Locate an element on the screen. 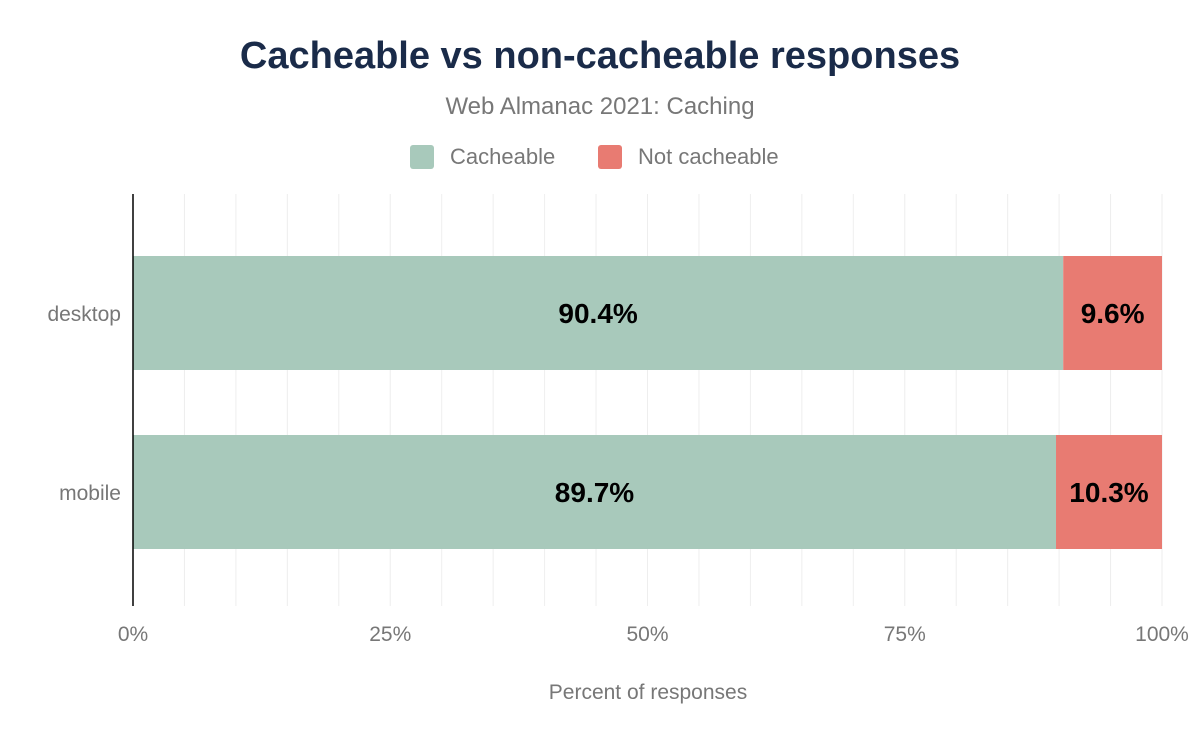 The height and width of the screenshot is (742, 1200). data-label: 90.4% is located at coordinates (597, 313).